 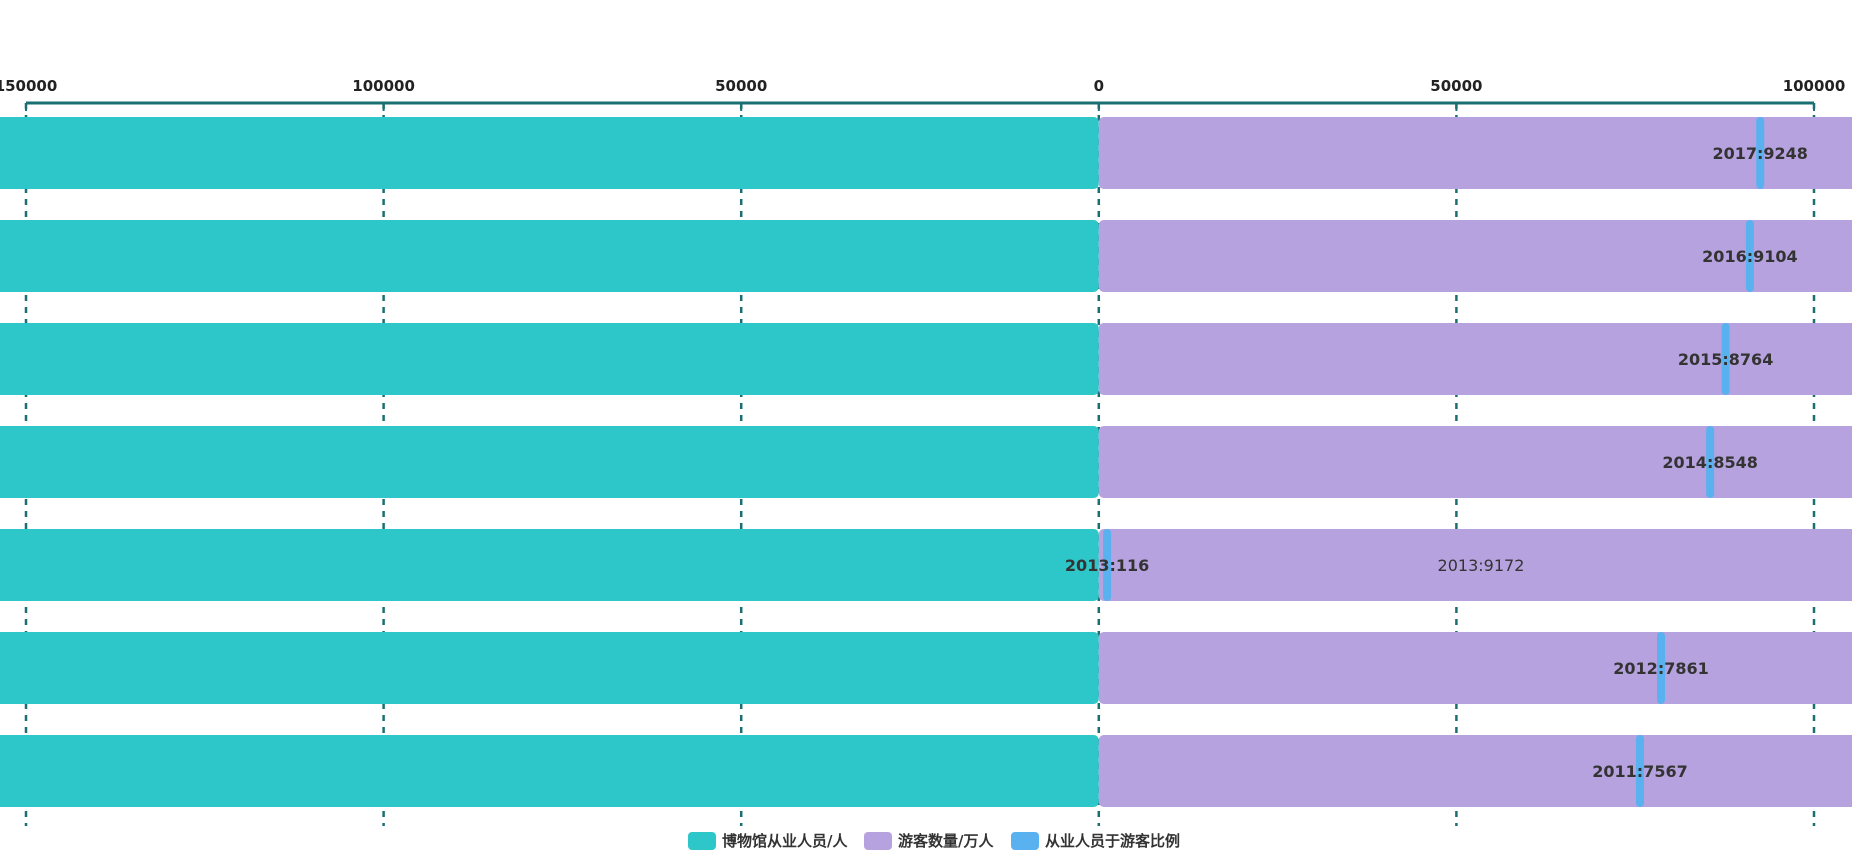 What do you see at coordinates (1475, 668) in the screenshot?
I see `bar-visitors-2012` at bounding box center [1475, 668].